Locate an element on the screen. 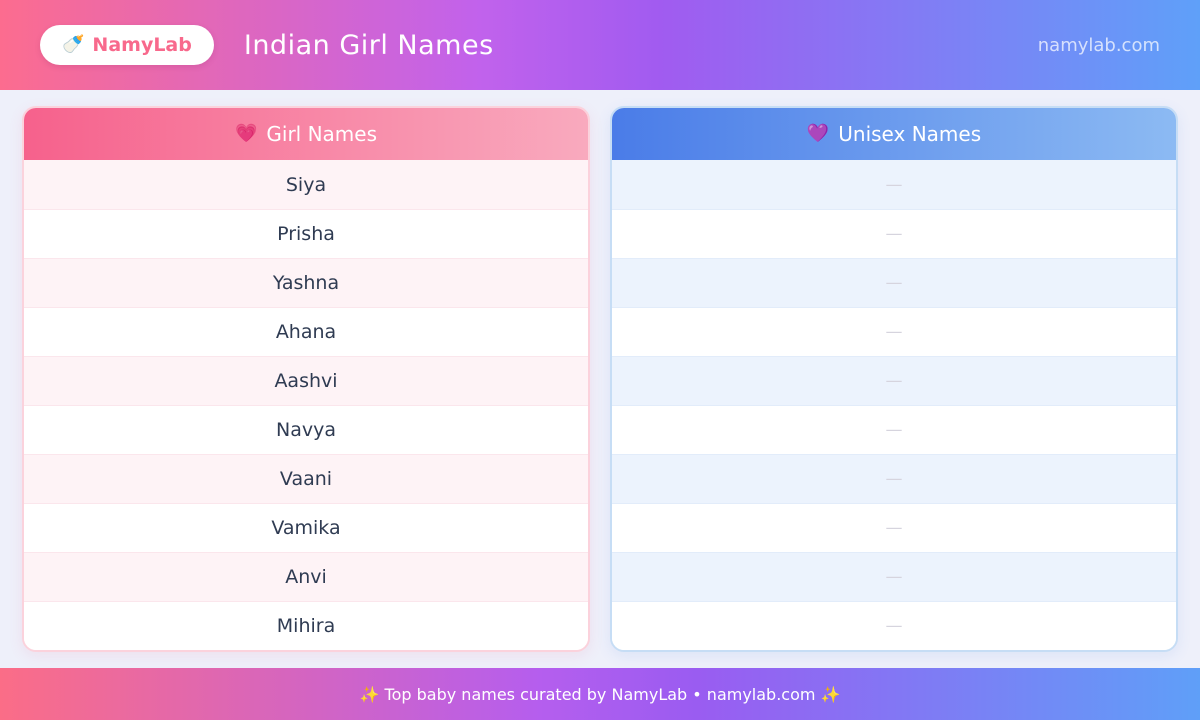 The height and width of the screenshot is (720, 1200). site-link: namylab.com is located at coordinates (1098, 45).